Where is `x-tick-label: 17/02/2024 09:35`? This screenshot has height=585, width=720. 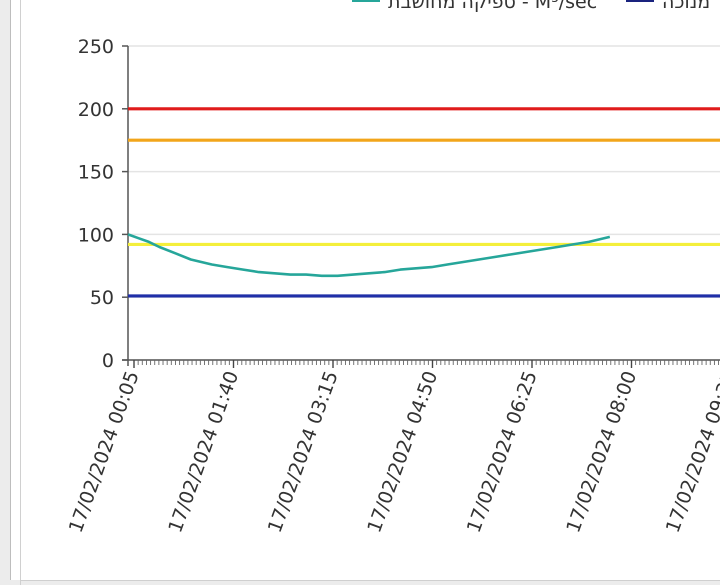
x-tick-label: 17/02/2024 09:35 is located at coordinates (691, 452).